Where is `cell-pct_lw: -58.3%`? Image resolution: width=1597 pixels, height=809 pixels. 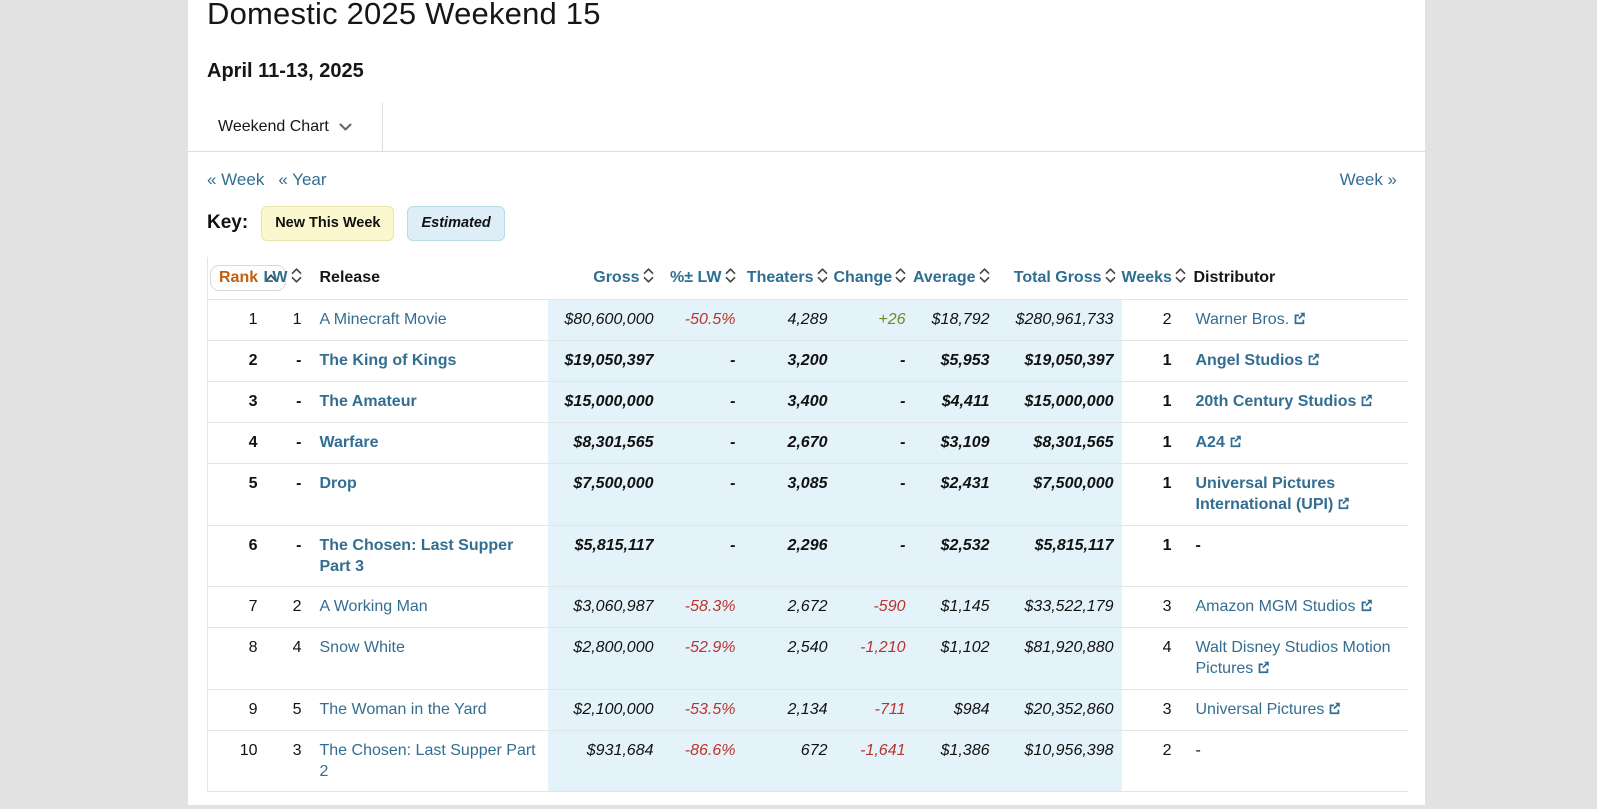
cell-pct_lw: -58.3% is located at coordinates (700, 607).